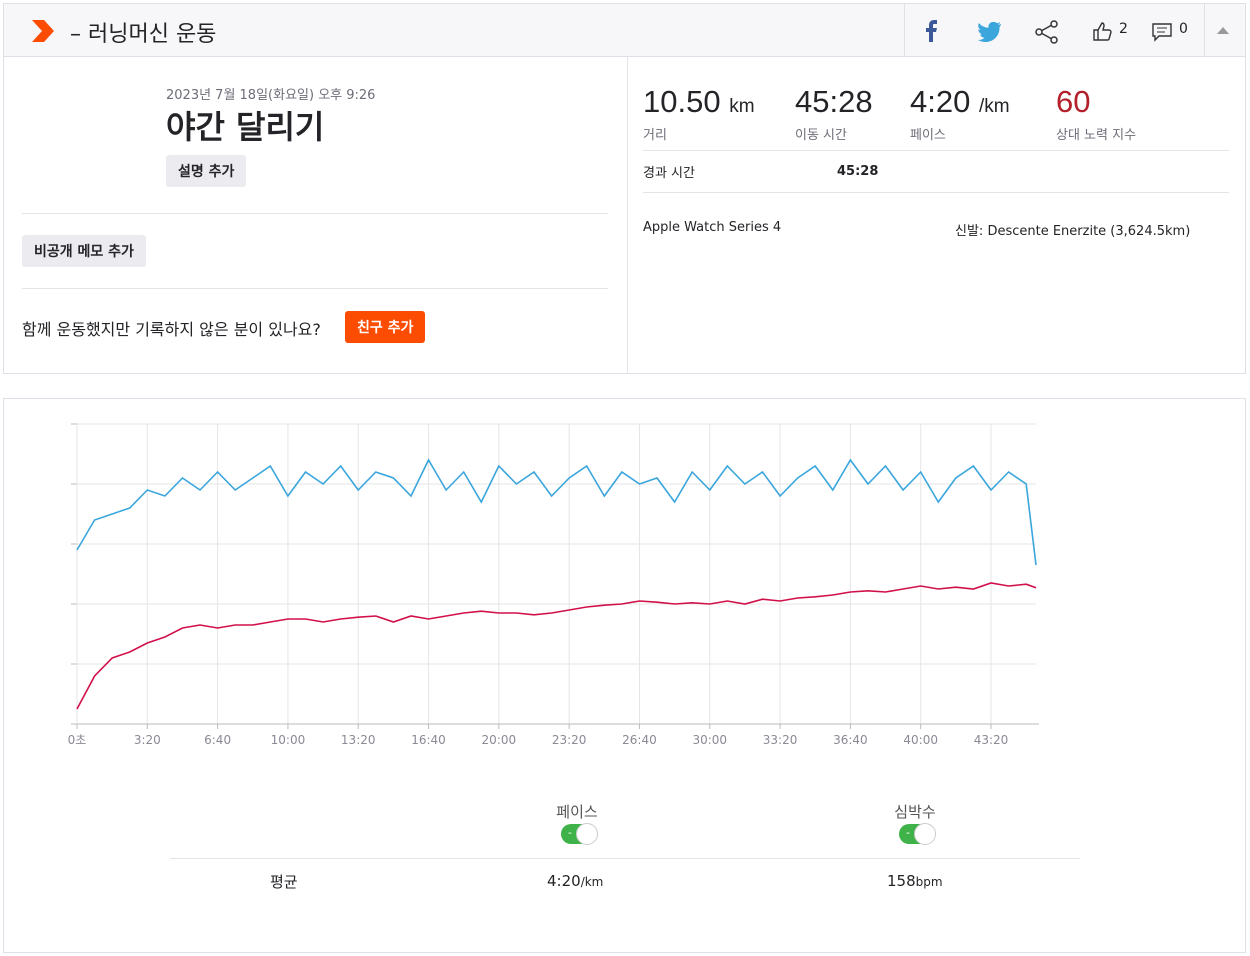 This screenshot has width=1250, height=956. I want to click on x-tick-label: 26:40, so click(639, 740).